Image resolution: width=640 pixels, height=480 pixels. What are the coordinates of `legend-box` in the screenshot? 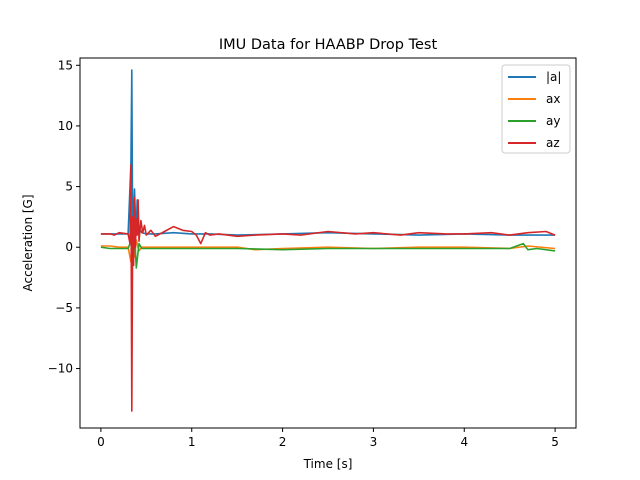 It's located at (536, 109).